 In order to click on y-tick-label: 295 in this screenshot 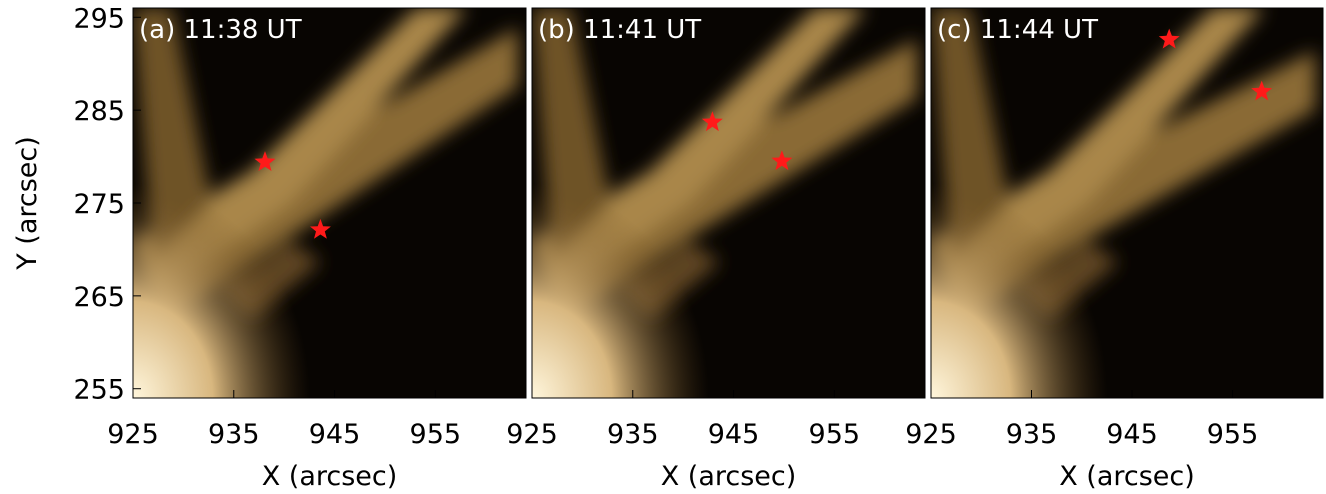, I will do `click(99, 18)`.